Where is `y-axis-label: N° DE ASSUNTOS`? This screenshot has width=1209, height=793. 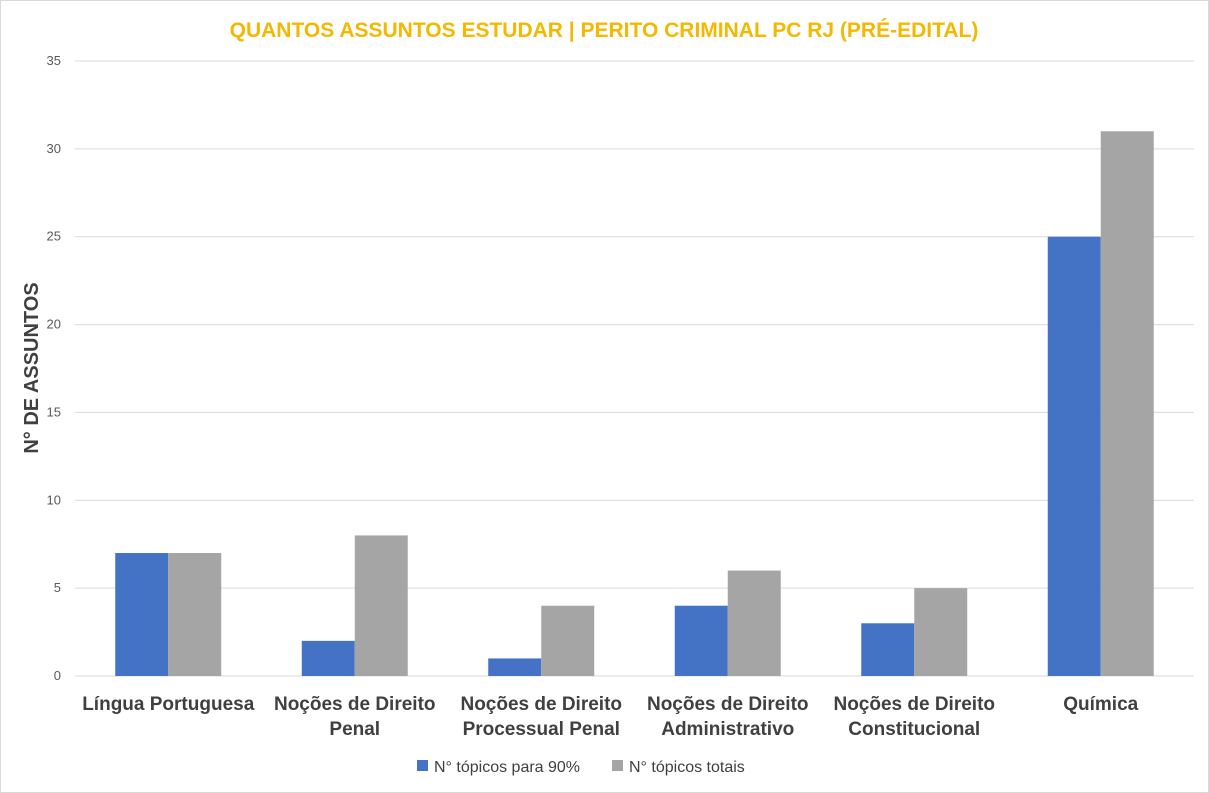
y-axis-label: N° DE ASSUNTOS is located at coordinates (32, 367).